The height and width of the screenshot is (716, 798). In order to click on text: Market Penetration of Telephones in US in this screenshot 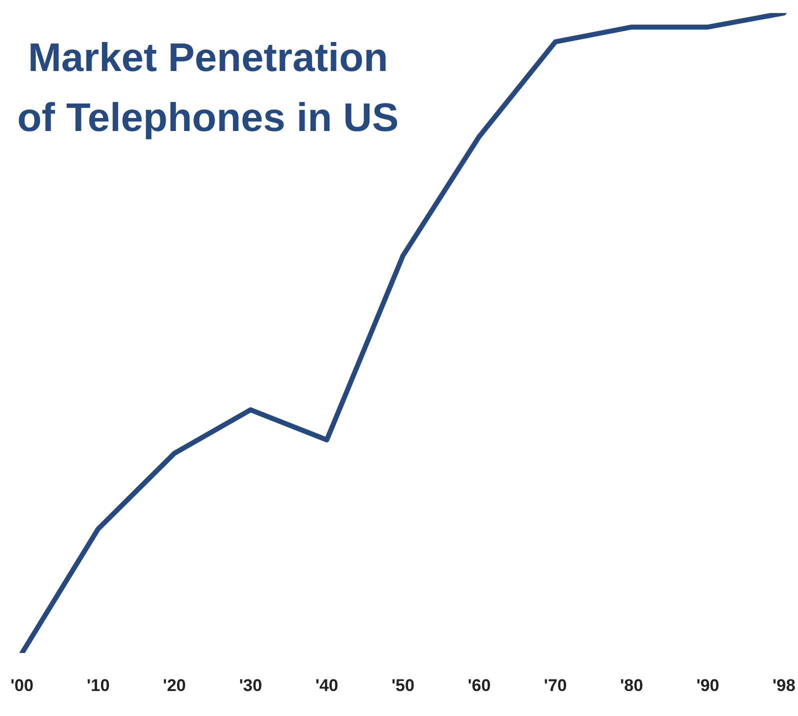, I will do `click(208, 88)`.